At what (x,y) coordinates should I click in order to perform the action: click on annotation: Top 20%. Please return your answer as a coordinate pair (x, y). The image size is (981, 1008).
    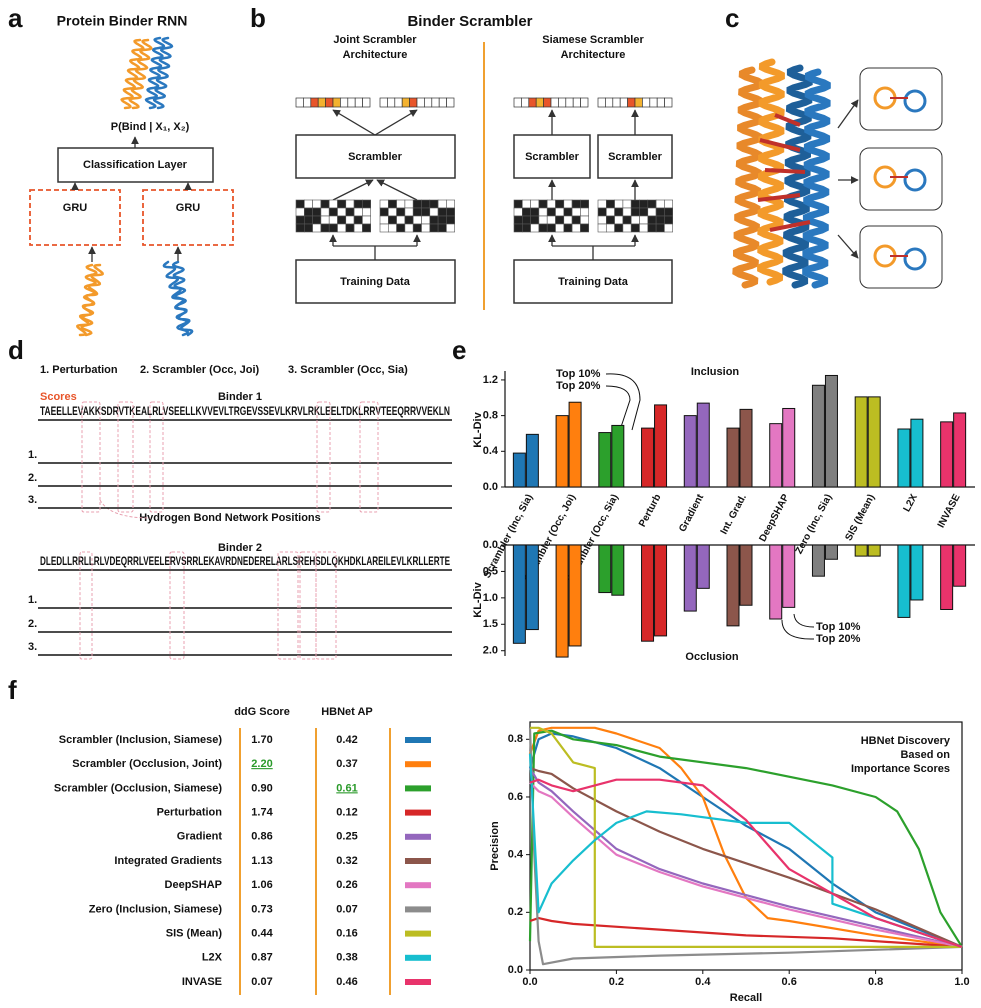
    Looking at the image, I should click on (578, 386).